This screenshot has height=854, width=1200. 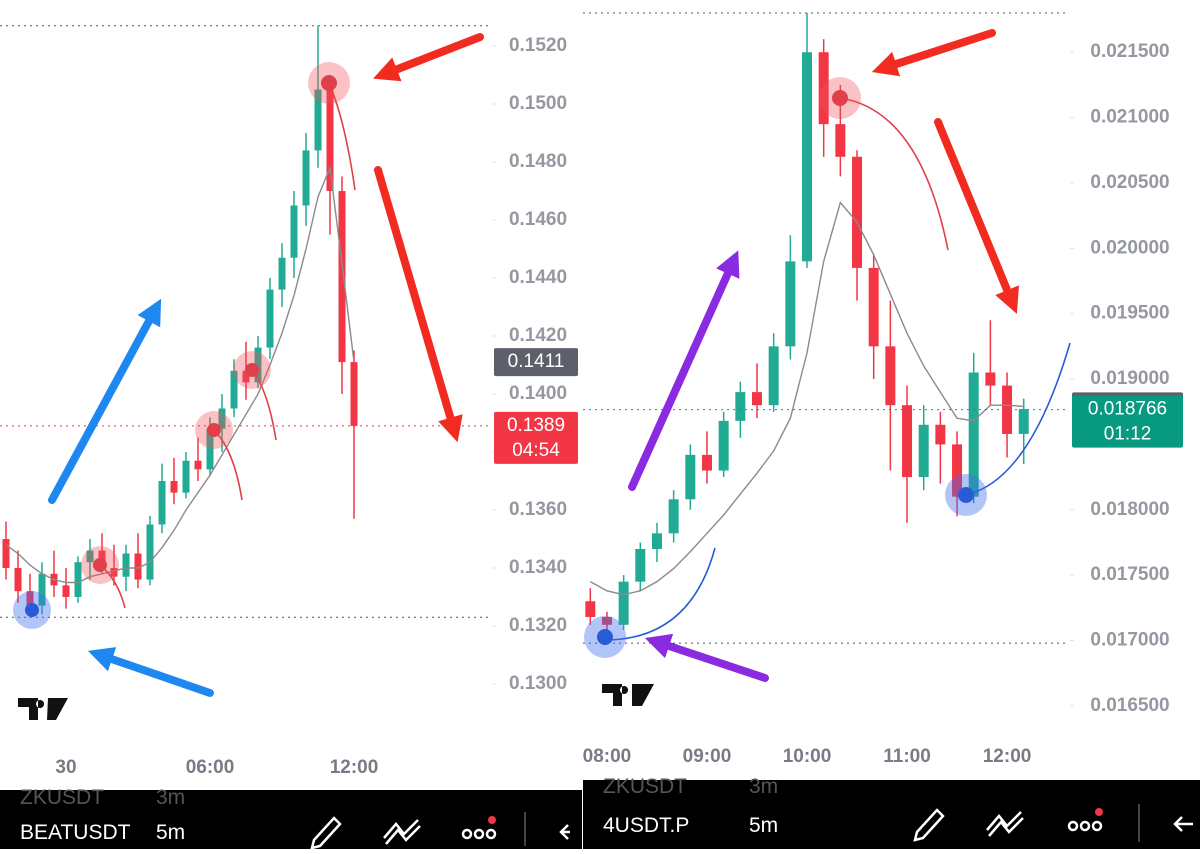 What do you see at coordinates (65, 767) in the screenshot?
I see `x-tick-label: 30` at bounding box center [65, 767].